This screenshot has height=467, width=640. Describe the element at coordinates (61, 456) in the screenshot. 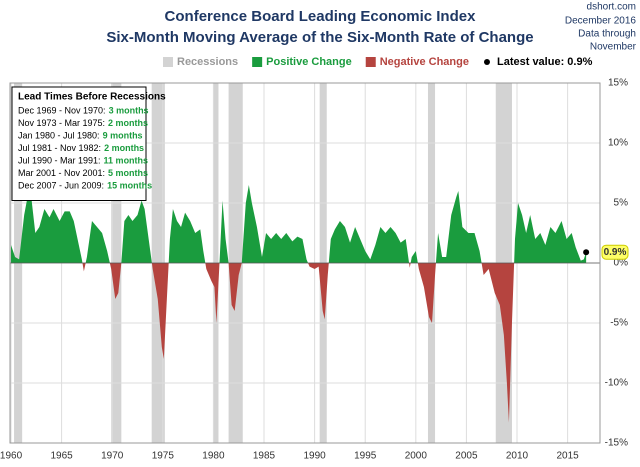

I see `x-tick-label: 1965` at that location.